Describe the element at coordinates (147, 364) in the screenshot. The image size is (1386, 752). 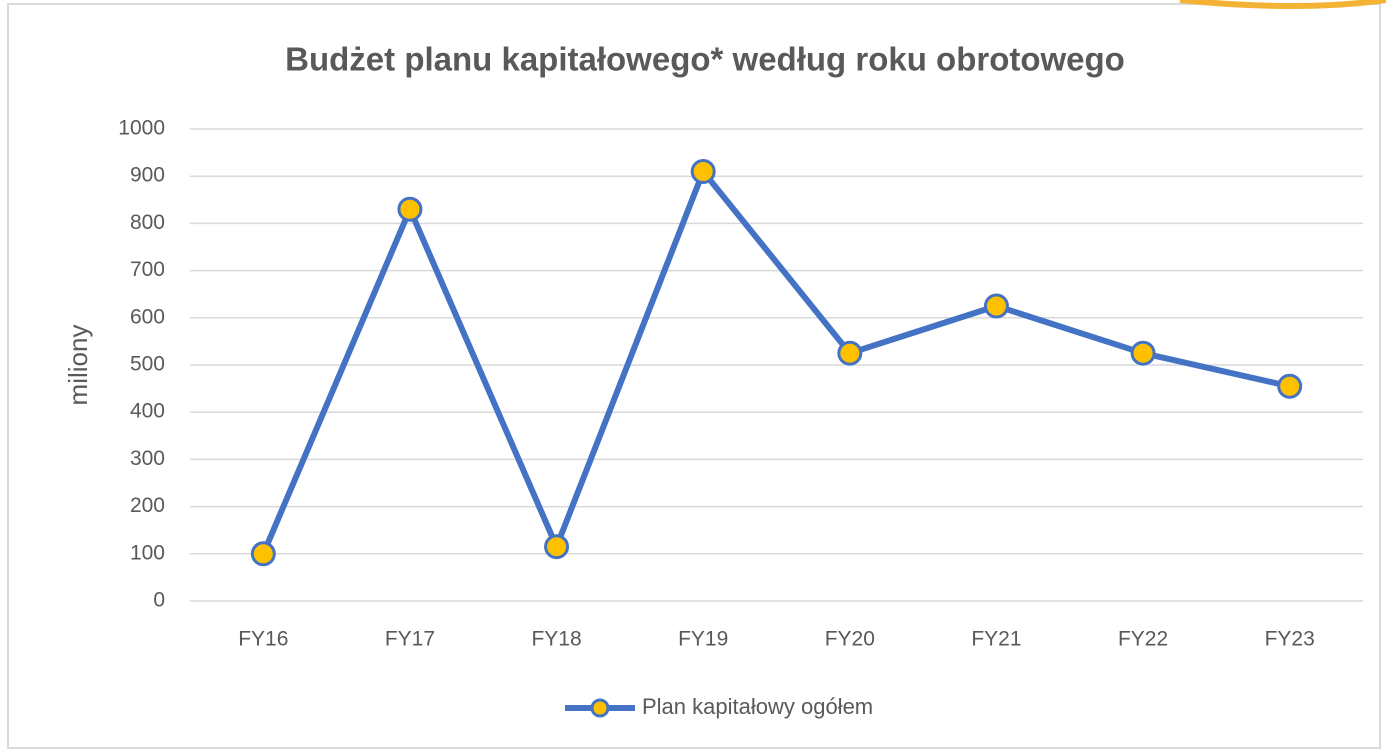
I see `y-tick-label: 500` at that location.